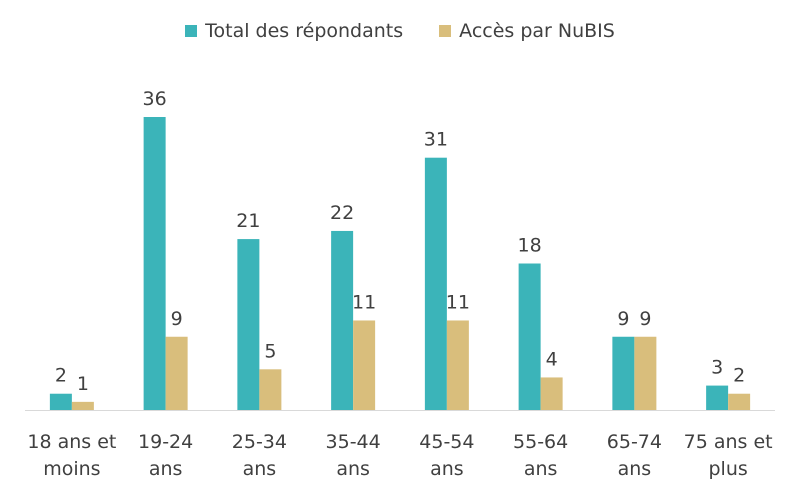  Describe the element at coordinates (739, 376) in the screenshot. I see `data-label-nubis-7: 2` at that location.